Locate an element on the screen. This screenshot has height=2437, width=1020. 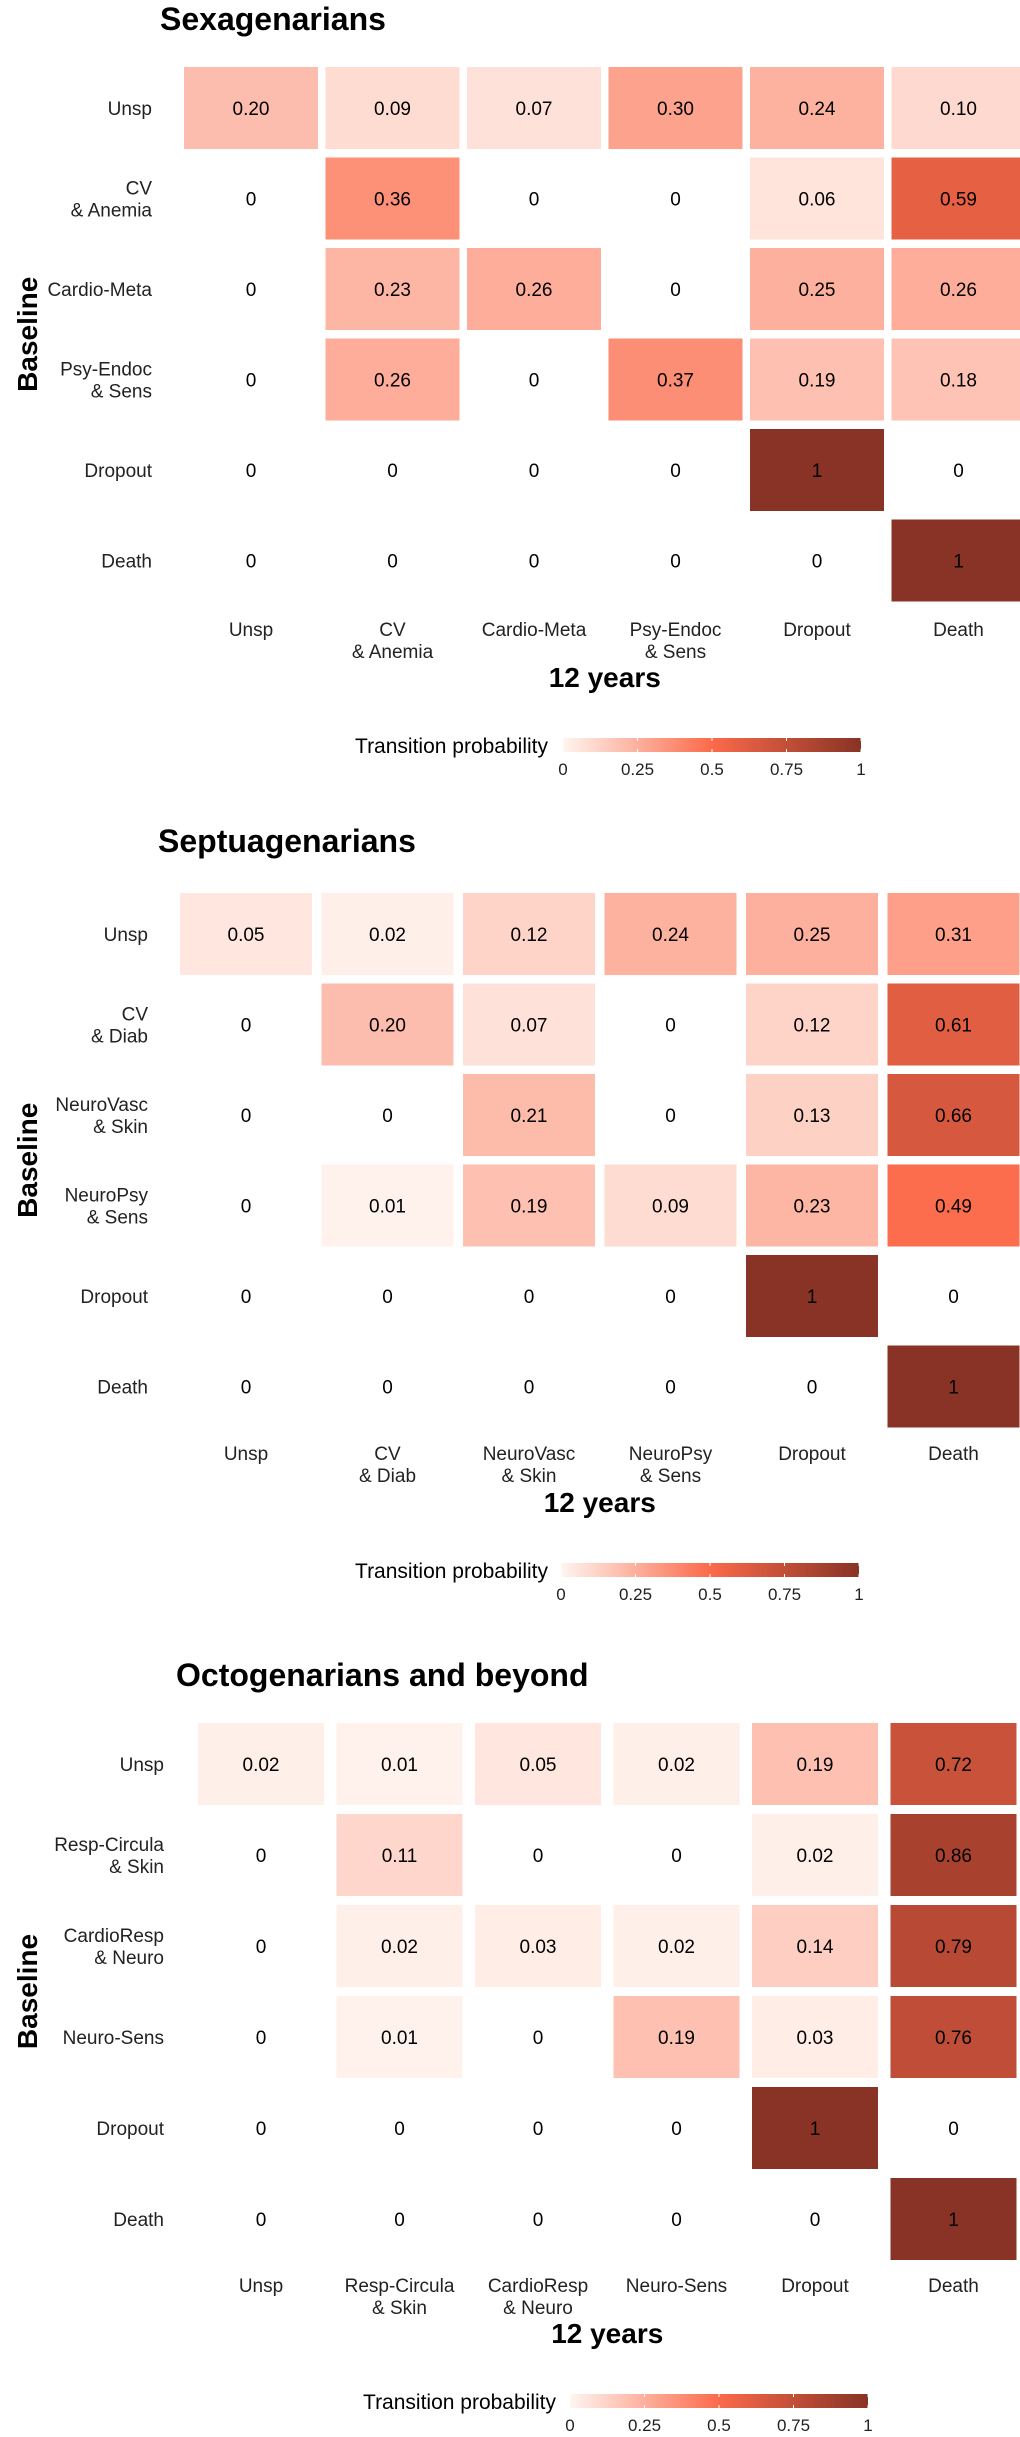
panel-title: Octogenarians and beyond is located at coordinates (382, 1675).